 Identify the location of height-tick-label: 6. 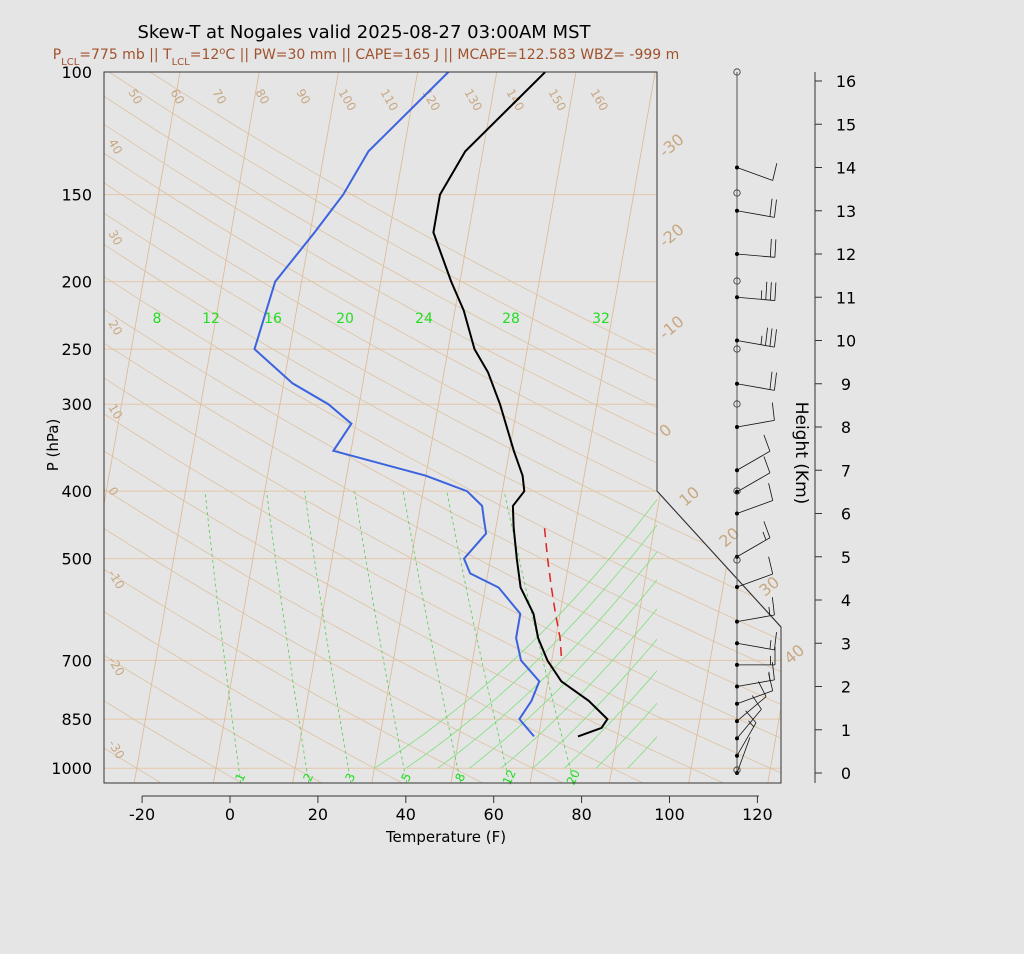
(846, 514).